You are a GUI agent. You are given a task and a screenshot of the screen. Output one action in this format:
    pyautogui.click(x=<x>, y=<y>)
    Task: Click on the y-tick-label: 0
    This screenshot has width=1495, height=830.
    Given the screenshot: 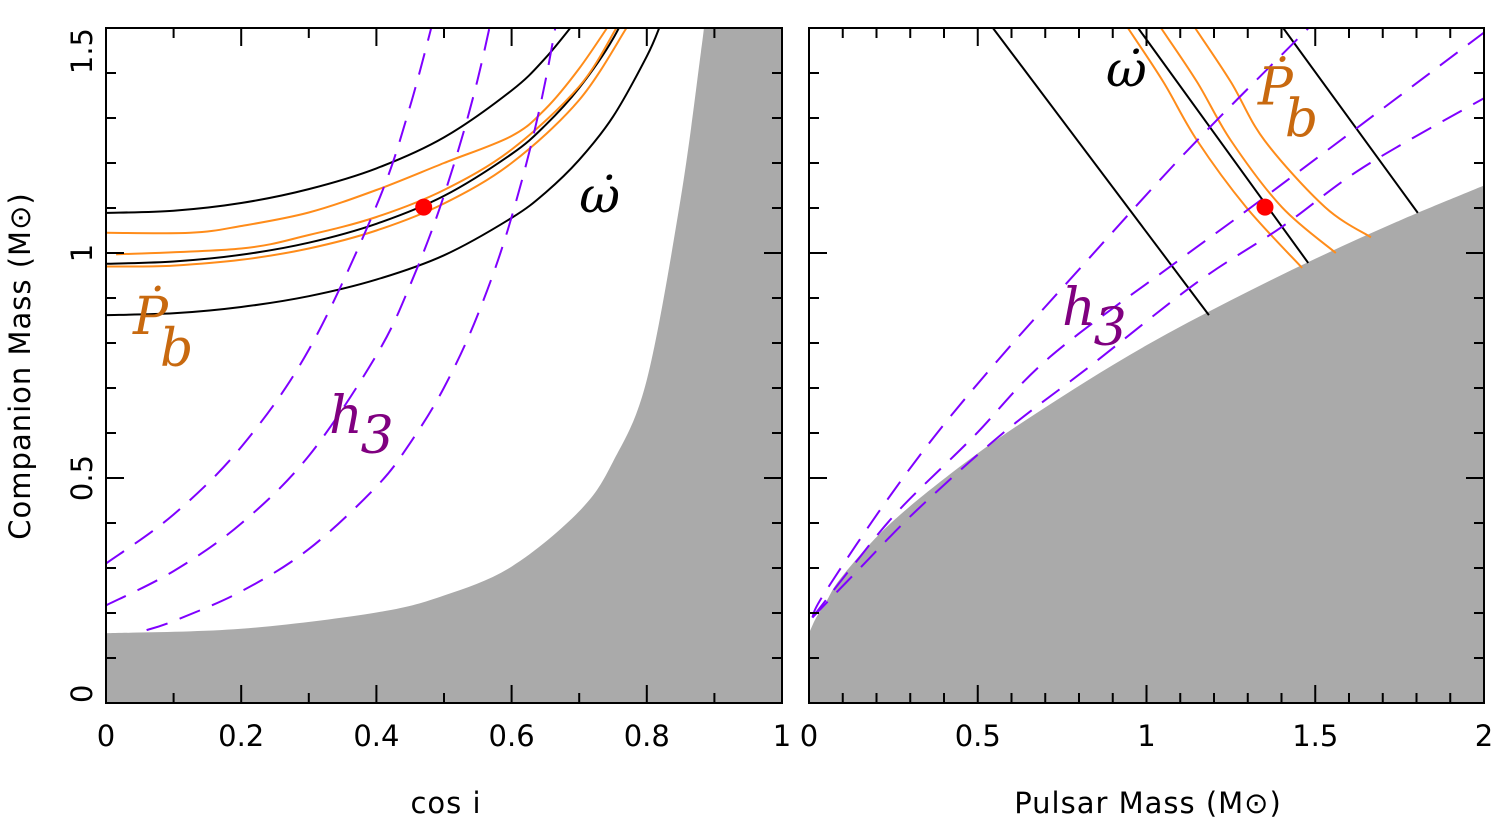 What is the action you would take?
    pyautogui.click(x=82, y=694)
    